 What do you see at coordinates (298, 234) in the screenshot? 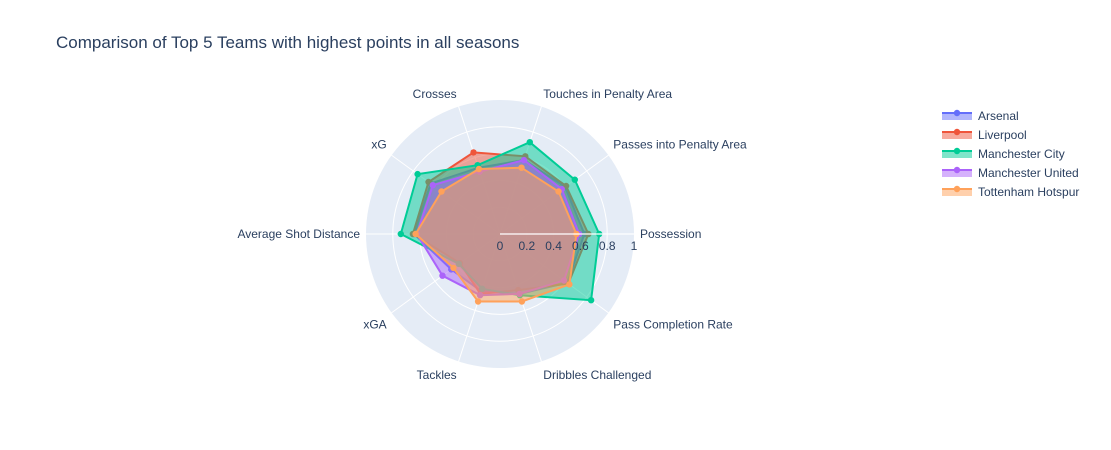
I see `axis-label-average-shot-distance: Average Shot Distance` at bounding box center [298, 234].